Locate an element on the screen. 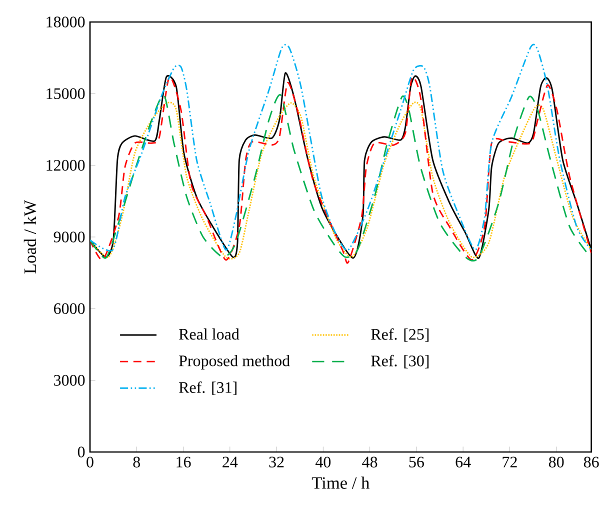 This screenshot has height=516, width=608. legend-label: Proposed method is located at coordinates (234, 362).